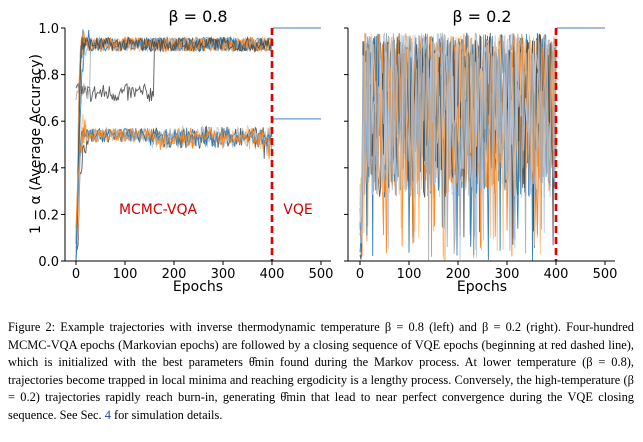 This screenshot has width=643, height=442. Describe the element at coordinates (481, 16) in the screenshot. I see `right-panel-title: β = 0.2` at that location.